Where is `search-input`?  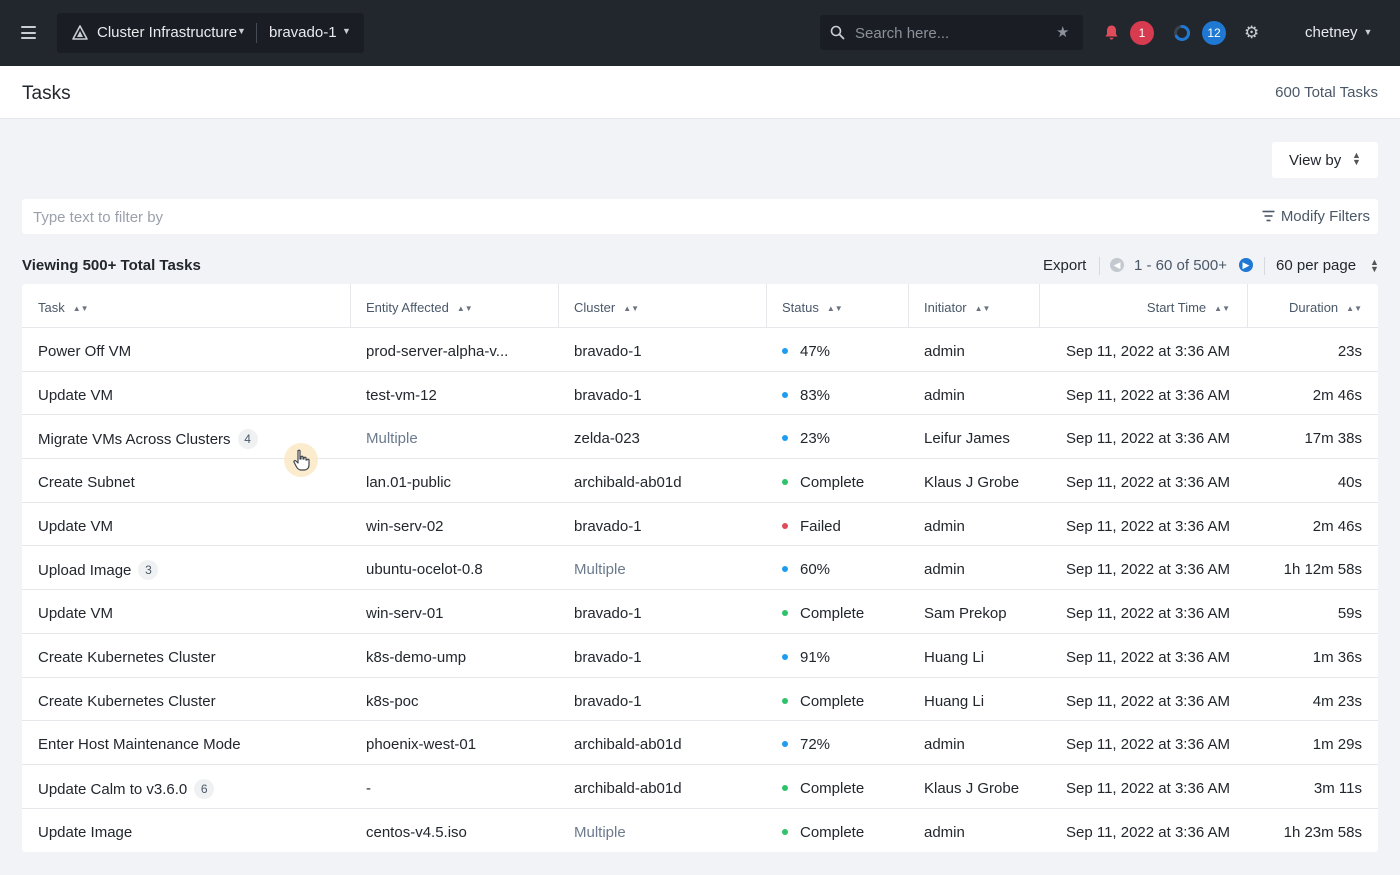
search-input is located at coordinates (950, 33).